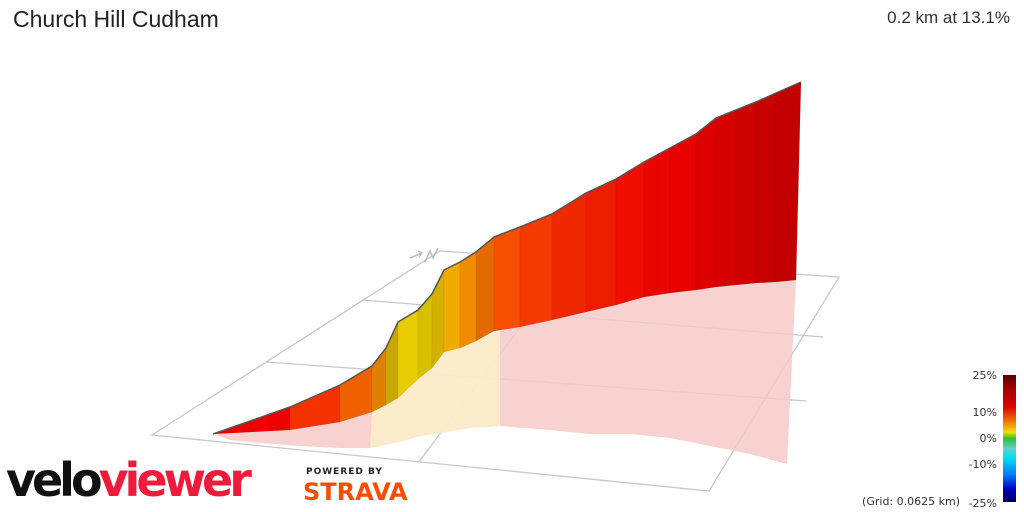  I want to click on gradient-colorbar, so click(1009, 438).